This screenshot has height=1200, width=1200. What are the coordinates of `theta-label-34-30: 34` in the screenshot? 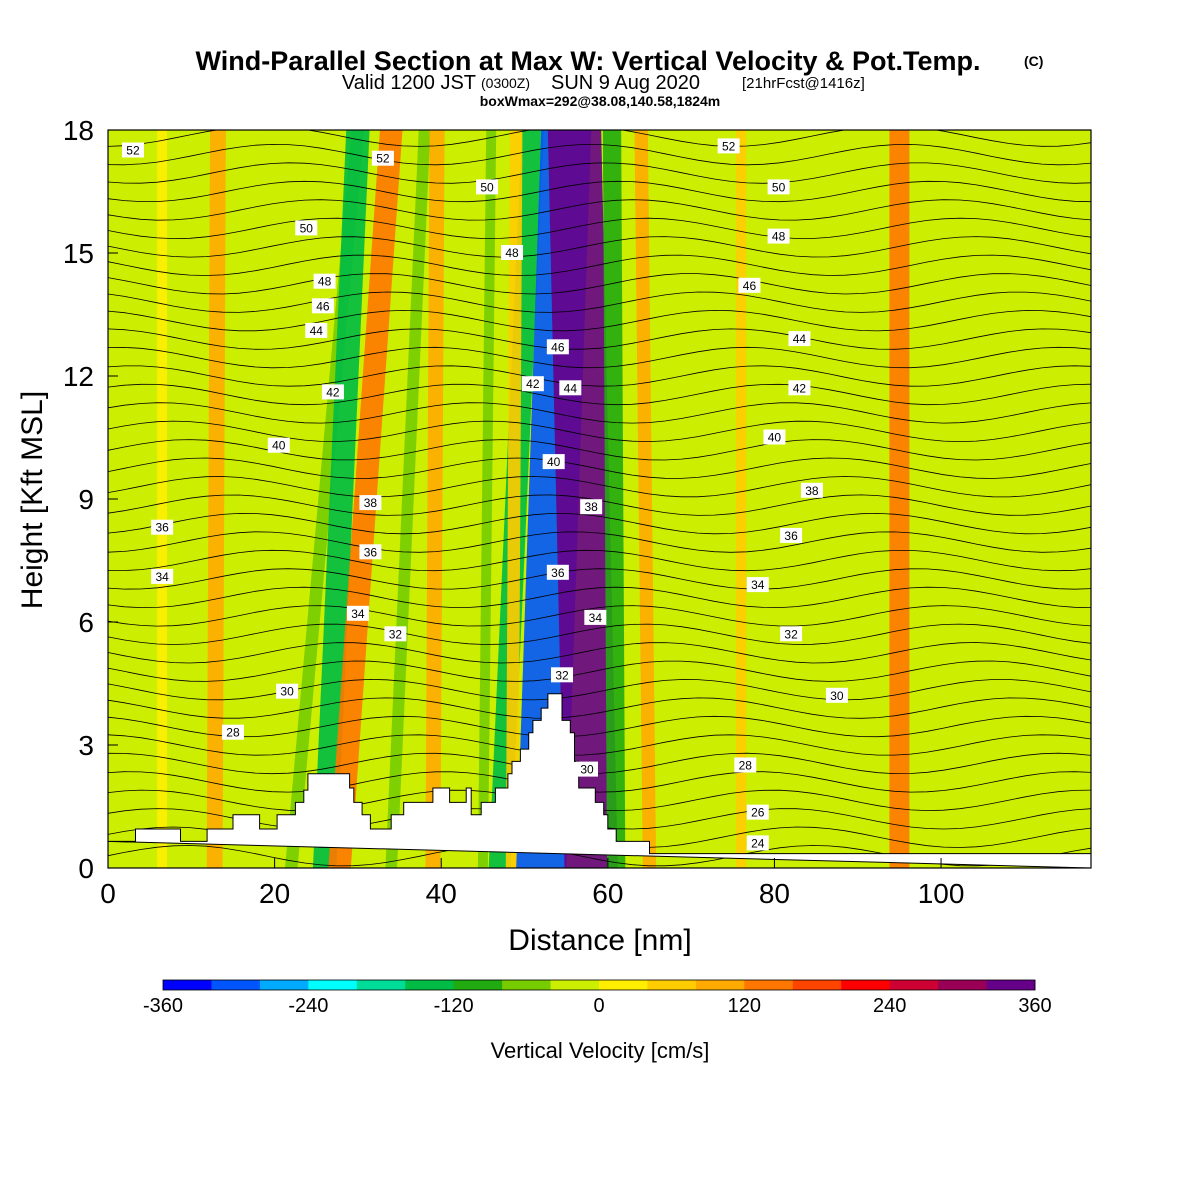 It's located at (357, 613).